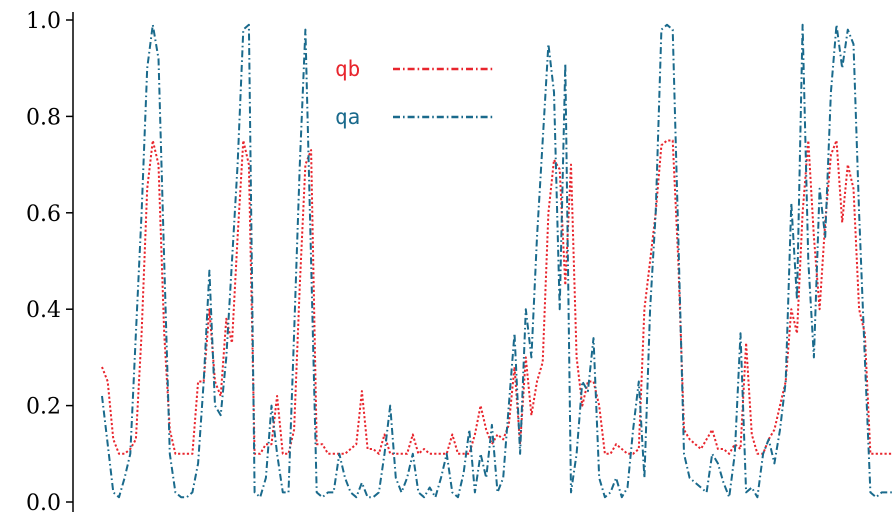 The image size is (893, 512). What do you see at coordinates (43, 501) in the screenshot?
I see `y-tick-label: 0.0` at bounding box center [43, 501].